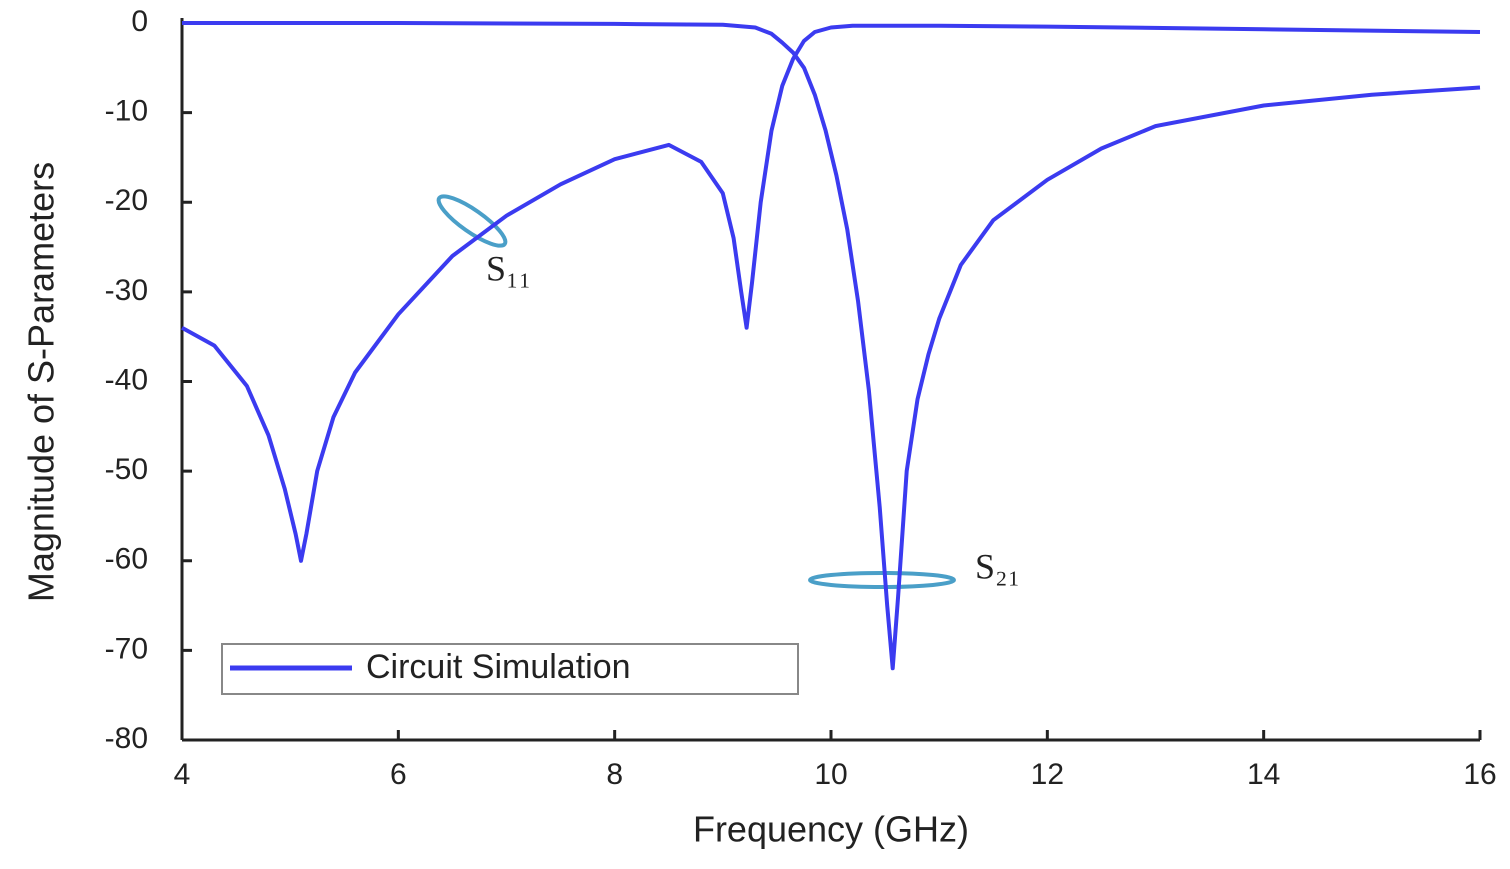 This screenshot has width=1510, height=869. Describe the element at coordinates (1047, 774) in the screenshot. I see `x-tick-label: 12` at that location.